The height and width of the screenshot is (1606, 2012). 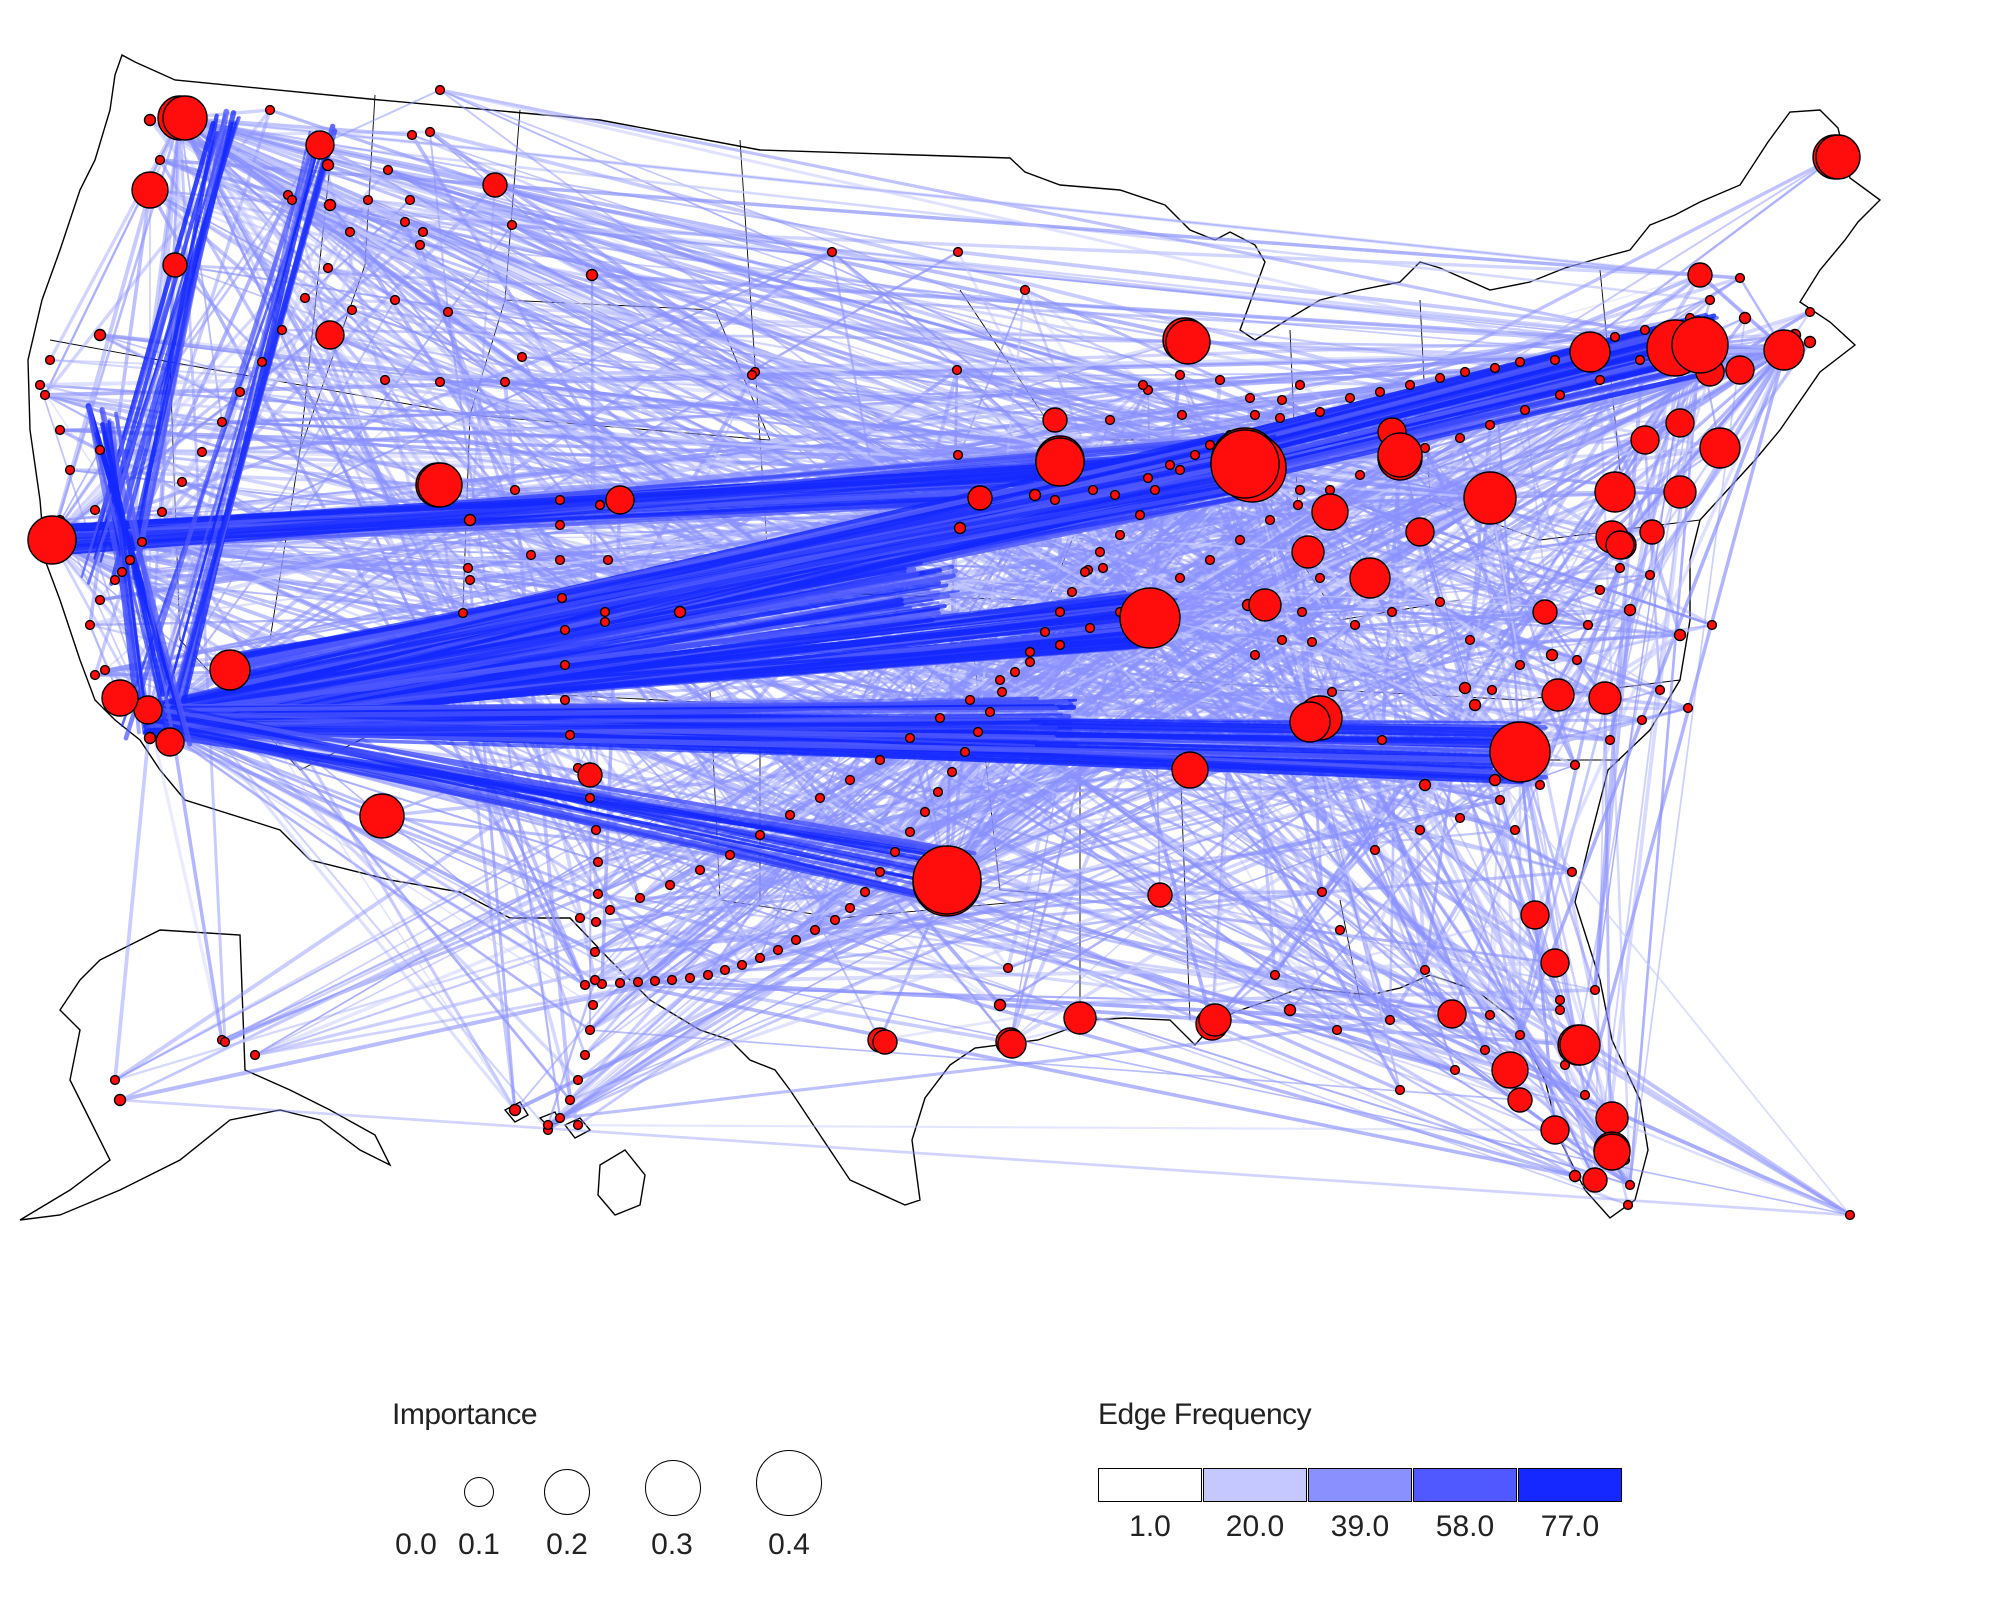 I want to click on edge-label-4: 77.0, so click(x=1570, y=1526).